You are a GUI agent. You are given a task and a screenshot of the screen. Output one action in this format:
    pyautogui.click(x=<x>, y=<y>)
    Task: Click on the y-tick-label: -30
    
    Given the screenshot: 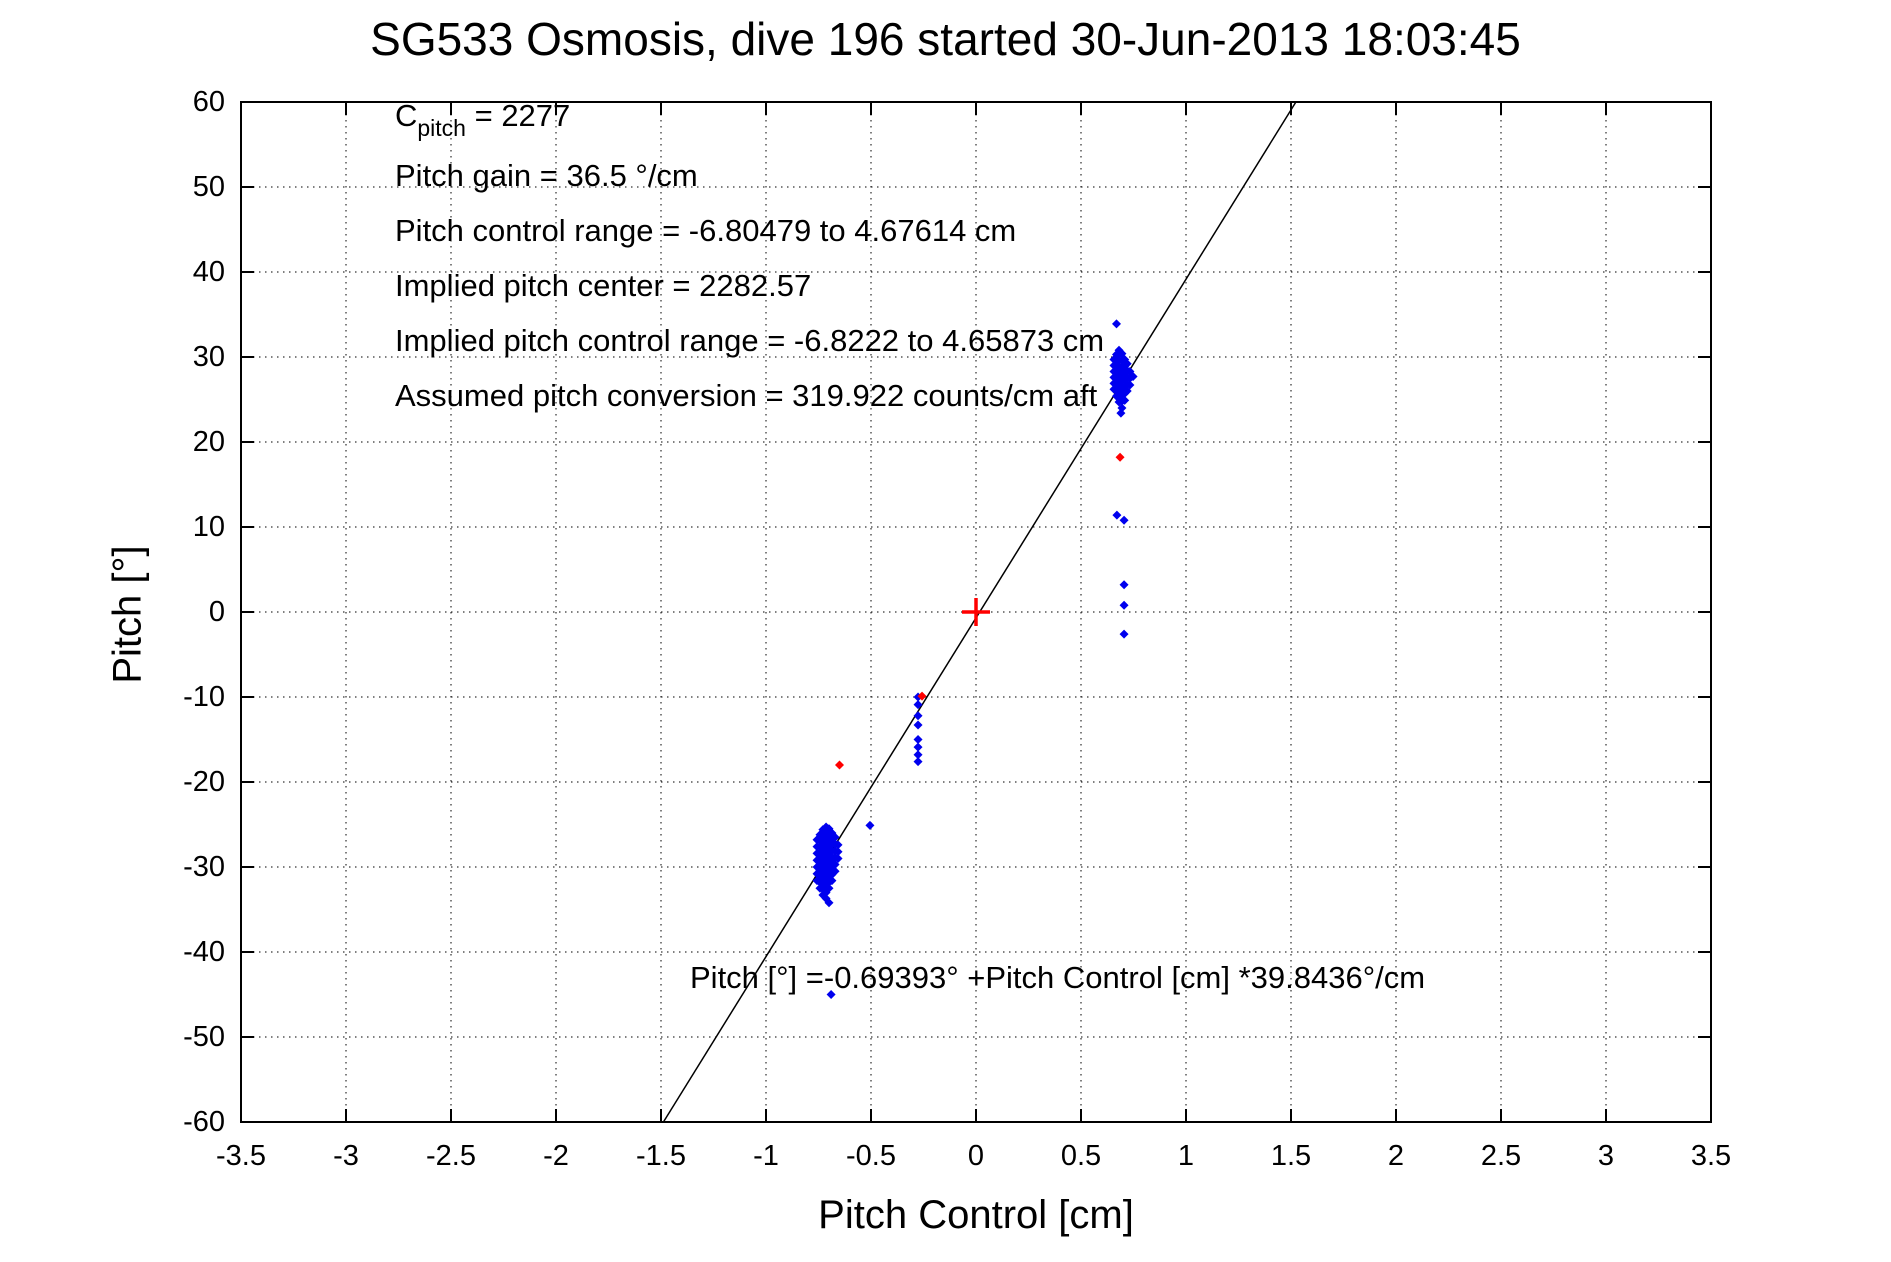 What is the action you would take?
    pyautogui.click(x=204, y=867)
    